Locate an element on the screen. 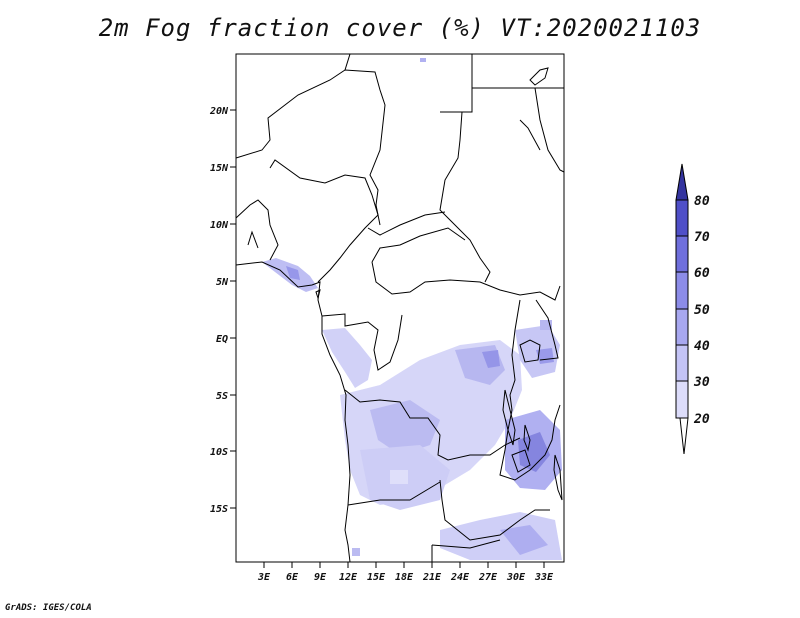 This screenshot has width=800, height=618. lon-ticks: 3E 6E 9E 12E 15E 18E 21E 24E 27E 30E 33E is located at coordinates (405, 572).